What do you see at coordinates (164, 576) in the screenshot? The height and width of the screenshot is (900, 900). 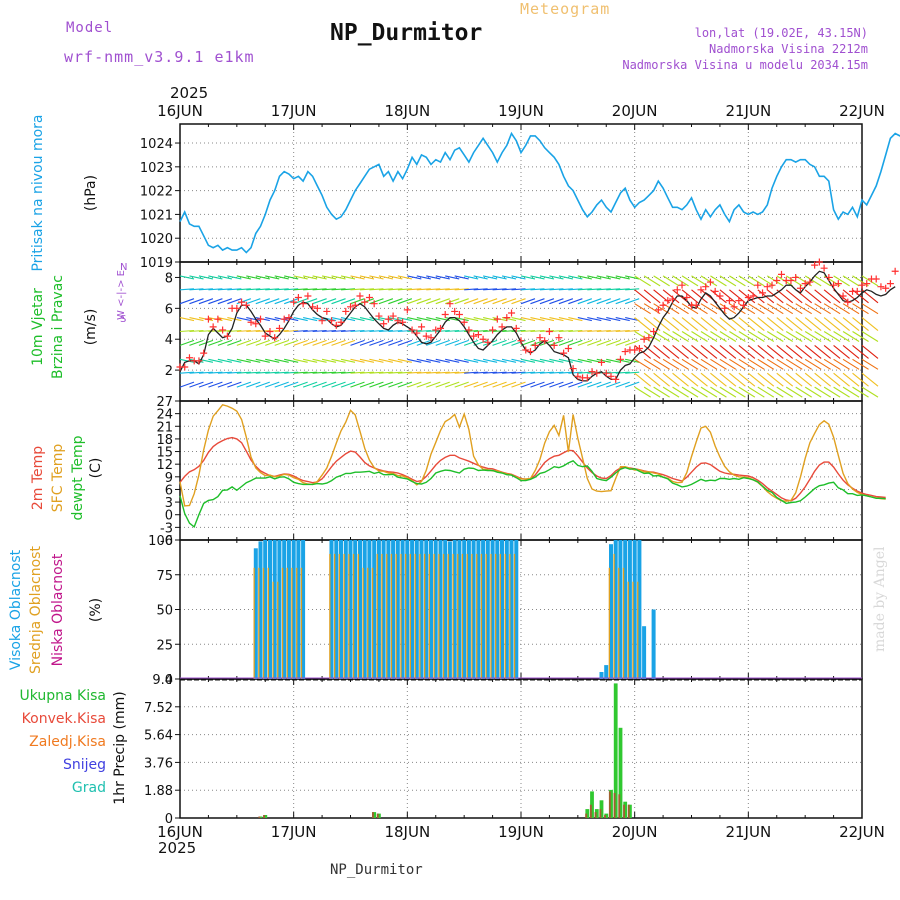 I see `y-tick-label: 75` at bounding box center [164, 576].